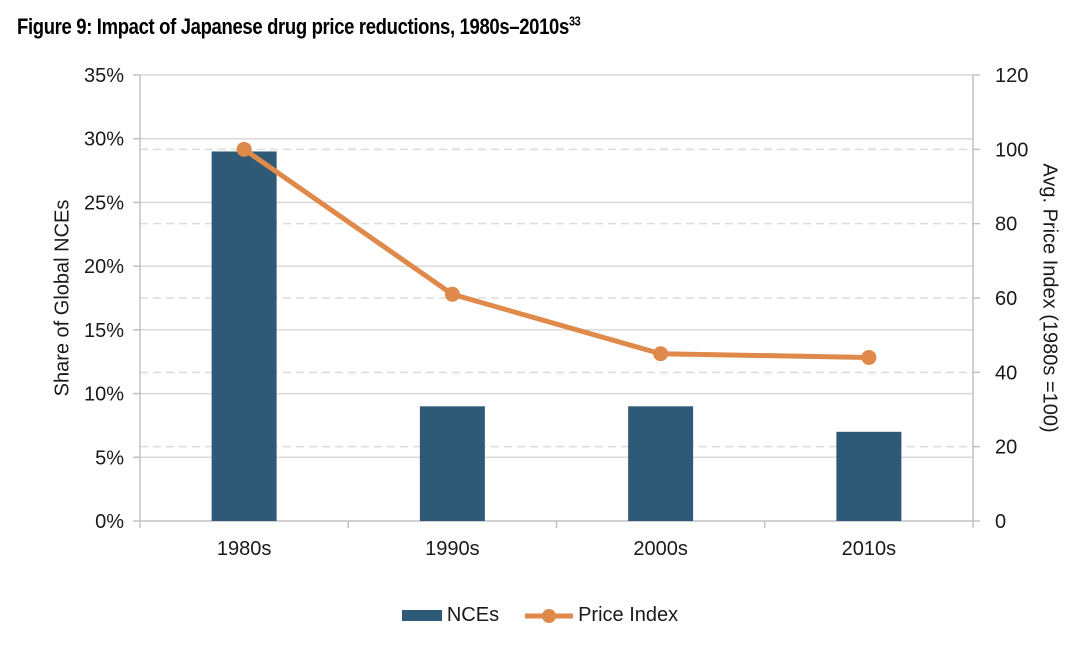 This screenshot has width=1080, height=645. What do you see at coordinates (104, 331) in the screenshot?
I see `left-axis-tick-label: 15%` at bounding box center [104, 331].